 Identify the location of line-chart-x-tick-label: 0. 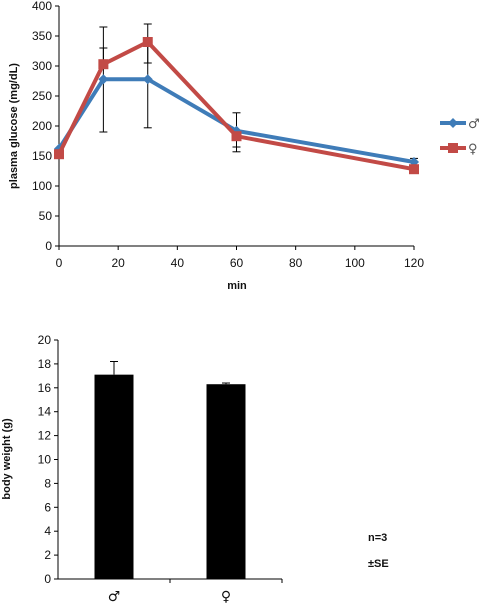
(59, 263).